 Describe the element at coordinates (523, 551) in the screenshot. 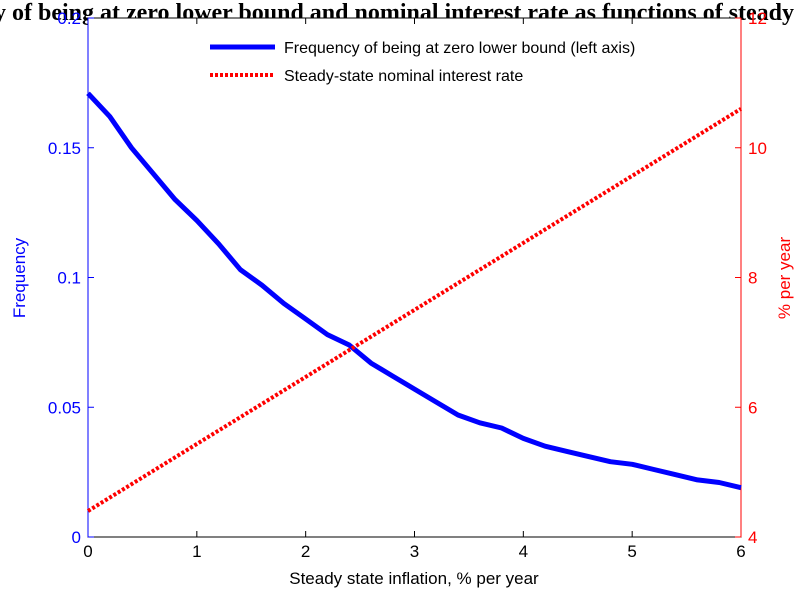

I see `x-tick-label: 4` at that location.